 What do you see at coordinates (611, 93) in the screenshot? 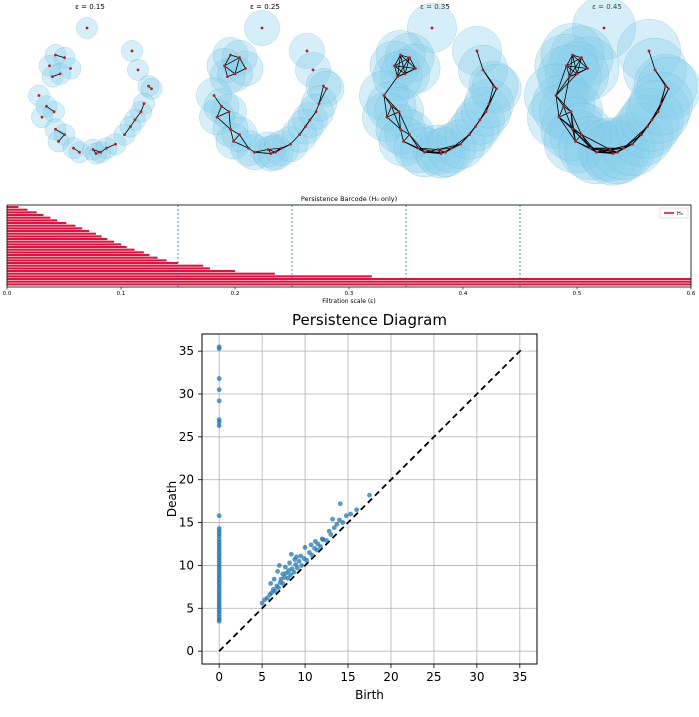
I see `ball-group` at bounding box center [611, 93].